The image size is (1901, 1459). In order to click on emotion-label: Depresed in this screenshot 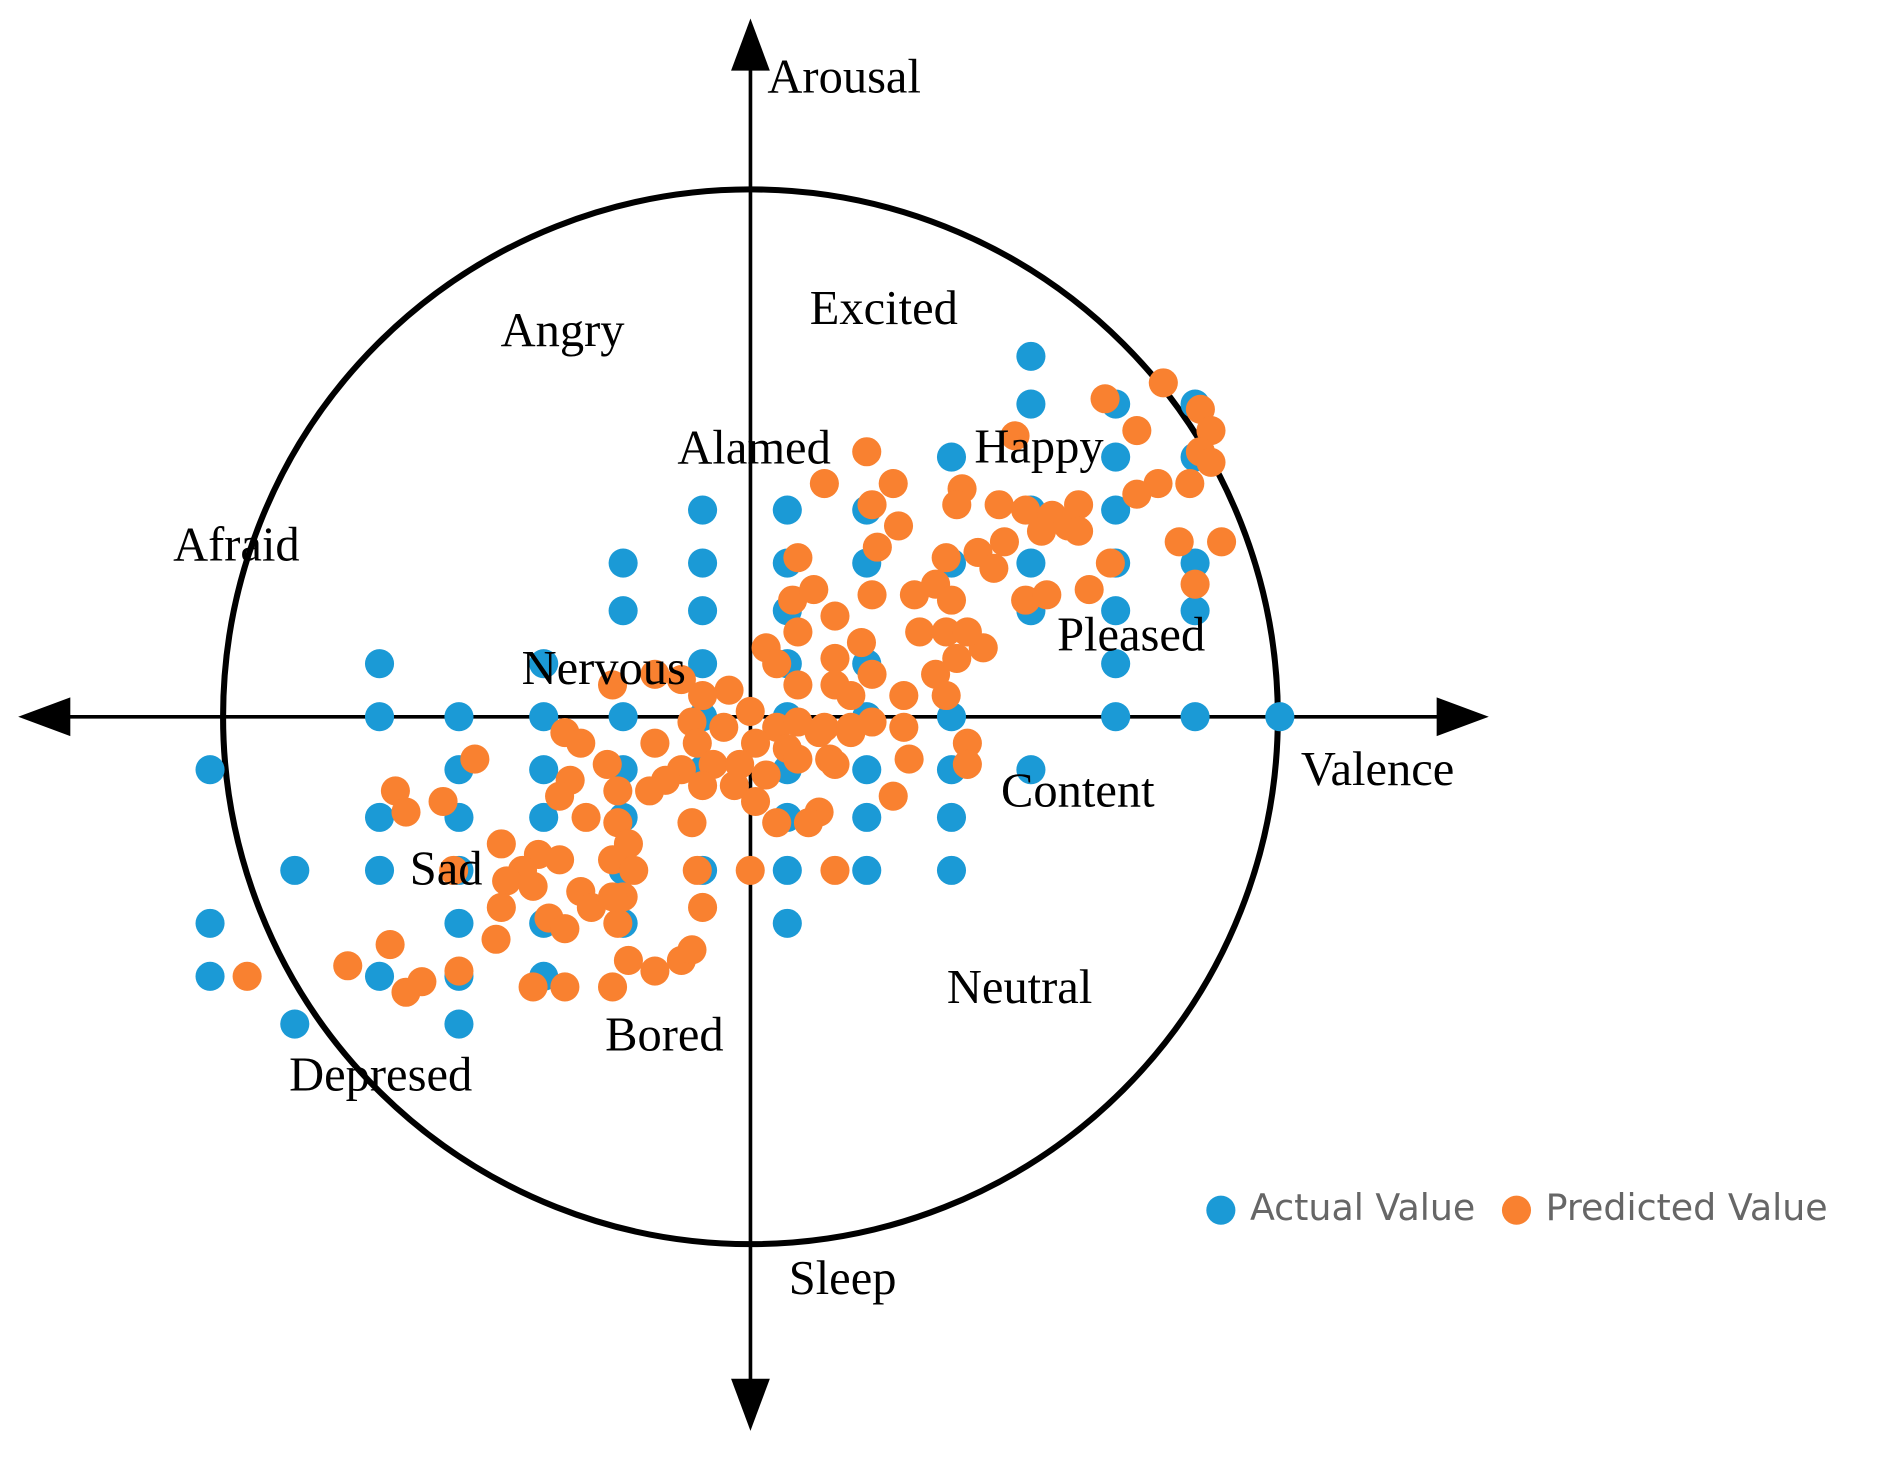, I will do `click(380, 1074)`.